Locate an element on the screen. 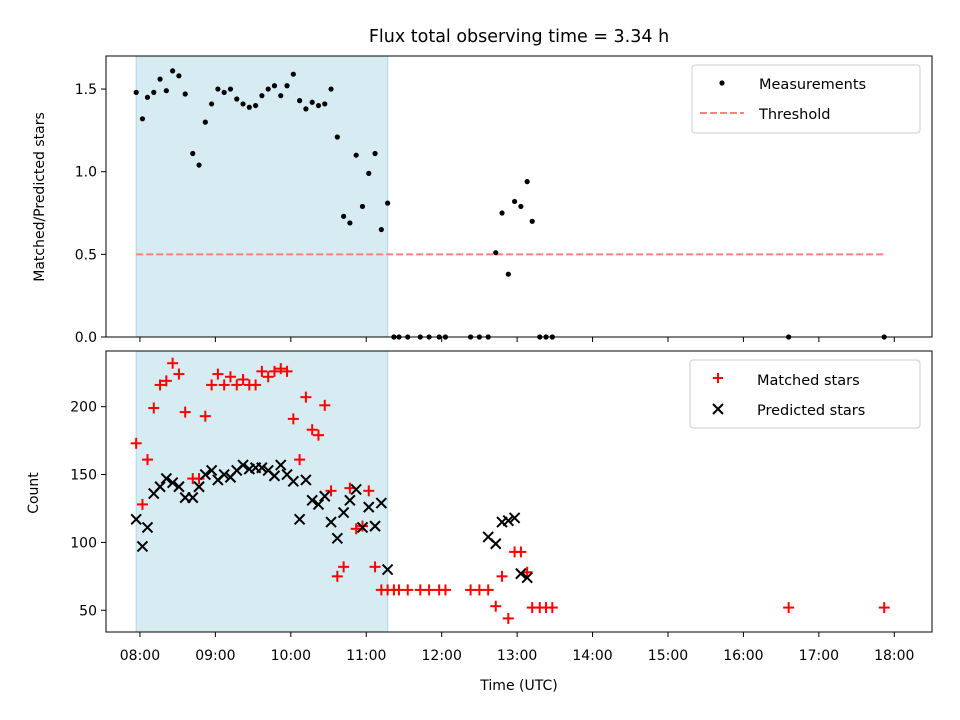 The width and height of the screenshot is (960, 720). xtick-label: 12:00 is located at coordinates (442, 656).